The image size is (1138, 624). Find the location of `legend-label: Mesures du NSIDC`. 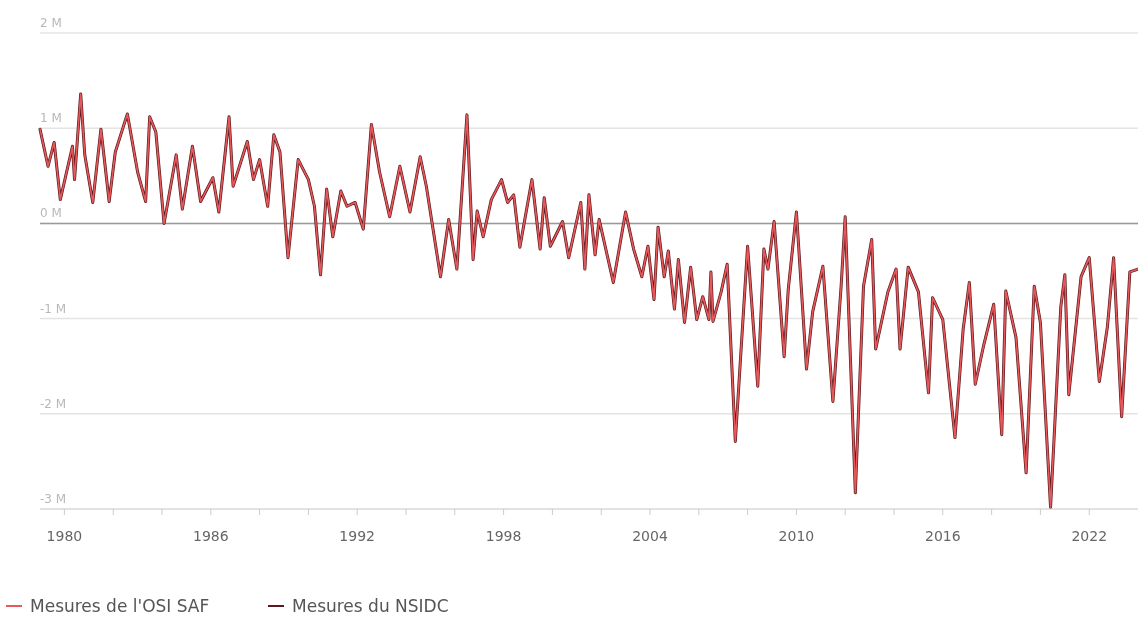

legend-label: Mesures du NSIDC is located at coordinates (370, 606).